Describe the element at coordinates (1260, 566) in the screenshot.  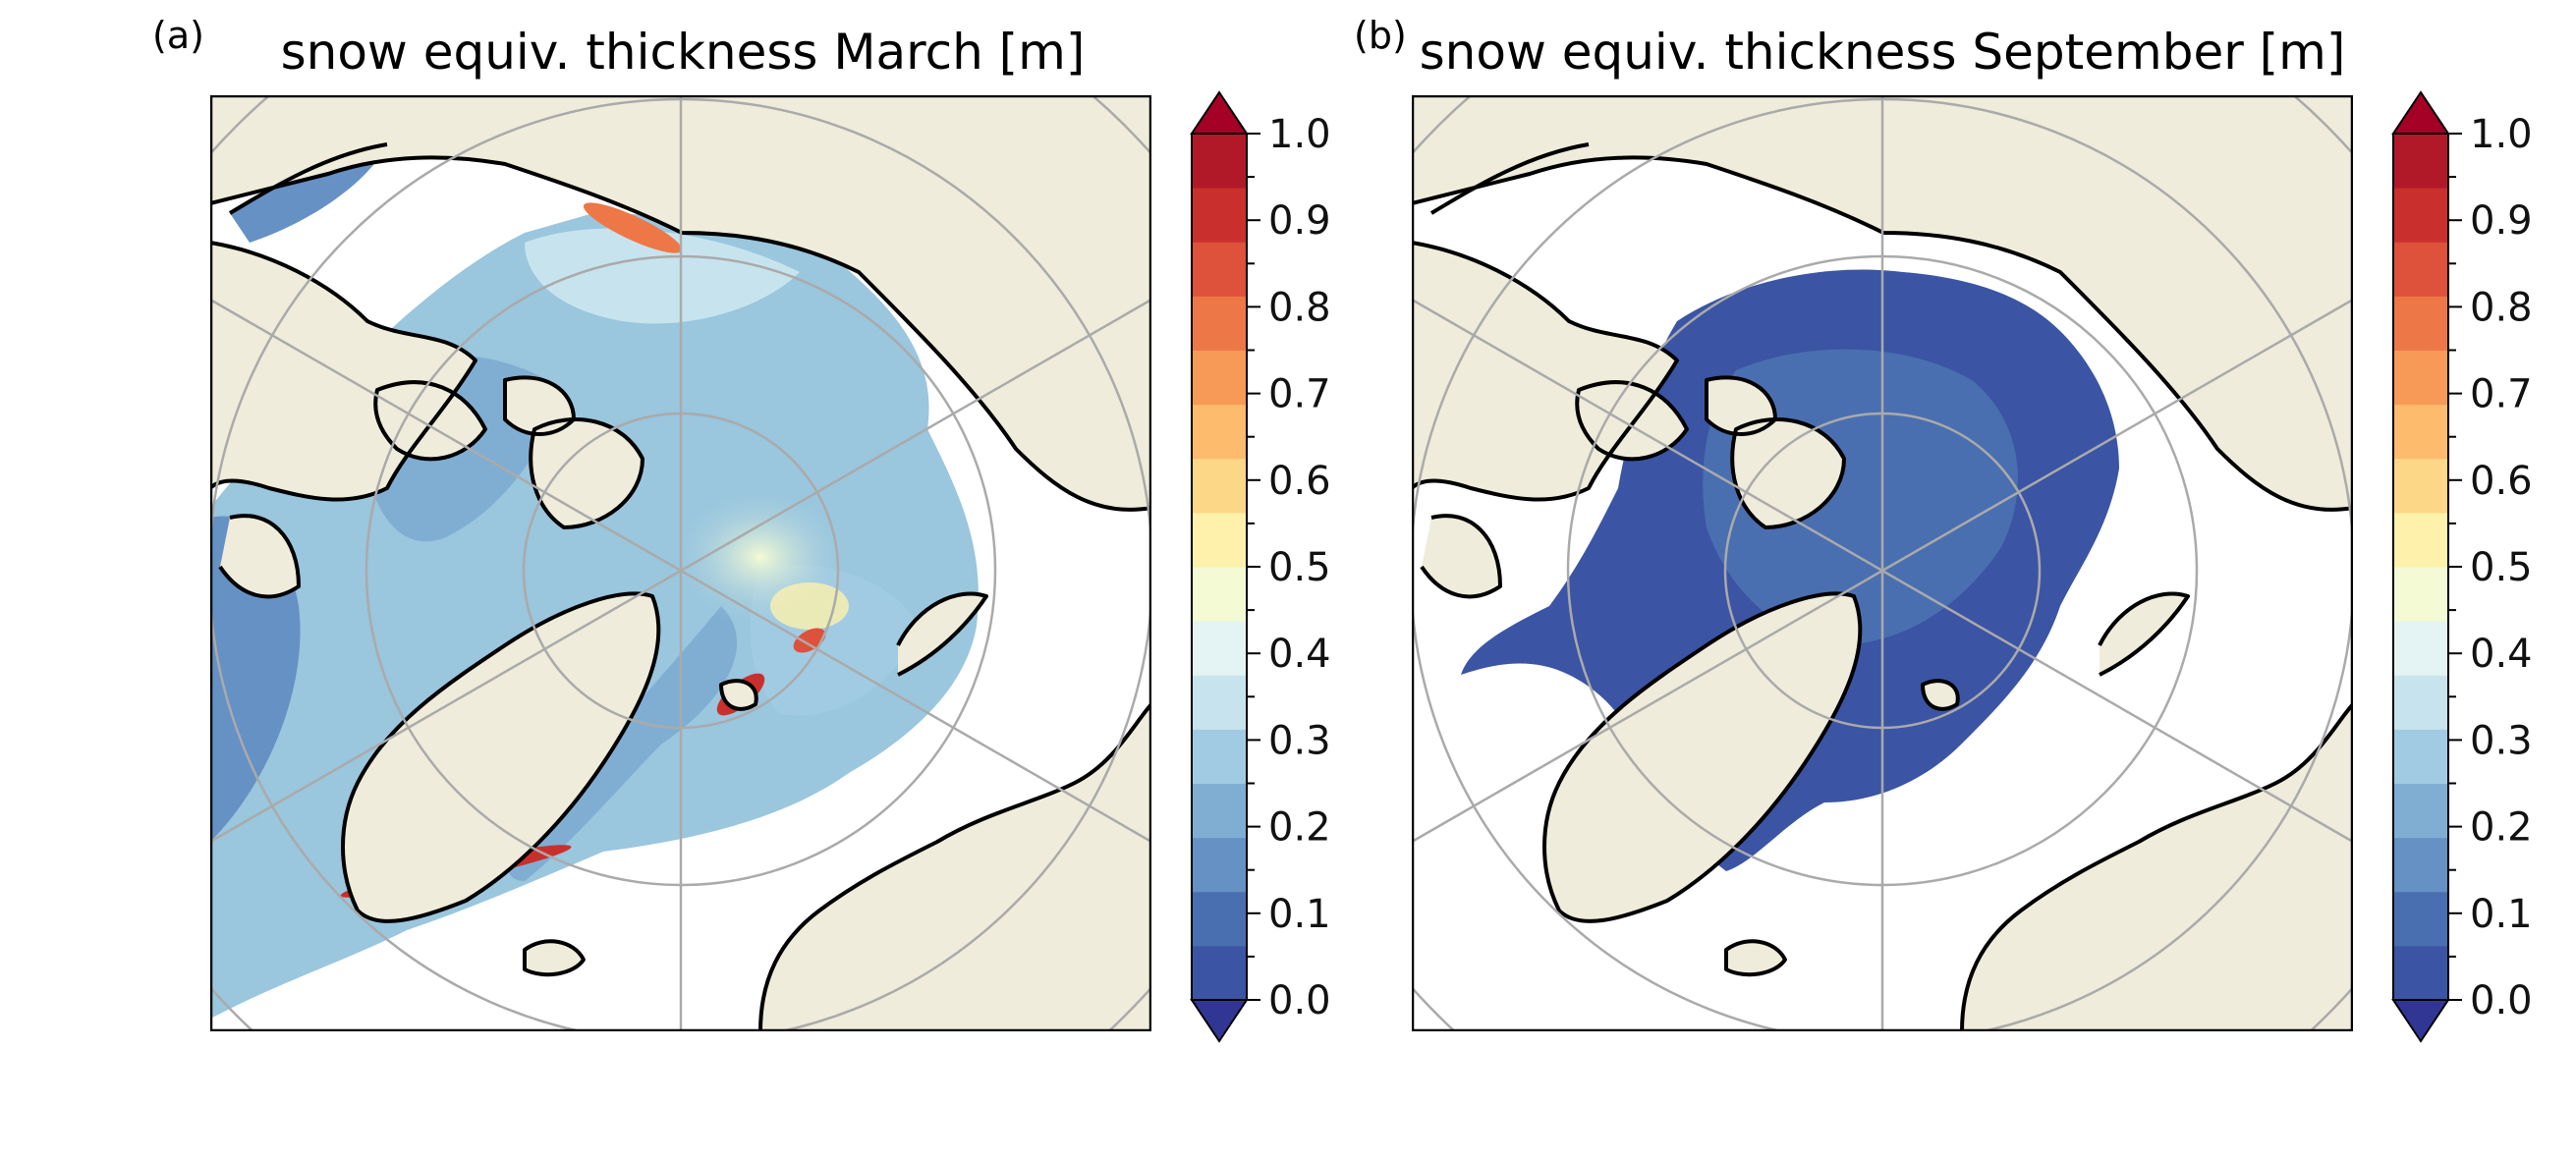
I see `colorbar-panel-a: 0.0 0.1 0.2 0.3 0.4 0.5 0.6 0.7 0.8 0.9 1.0` at that location.